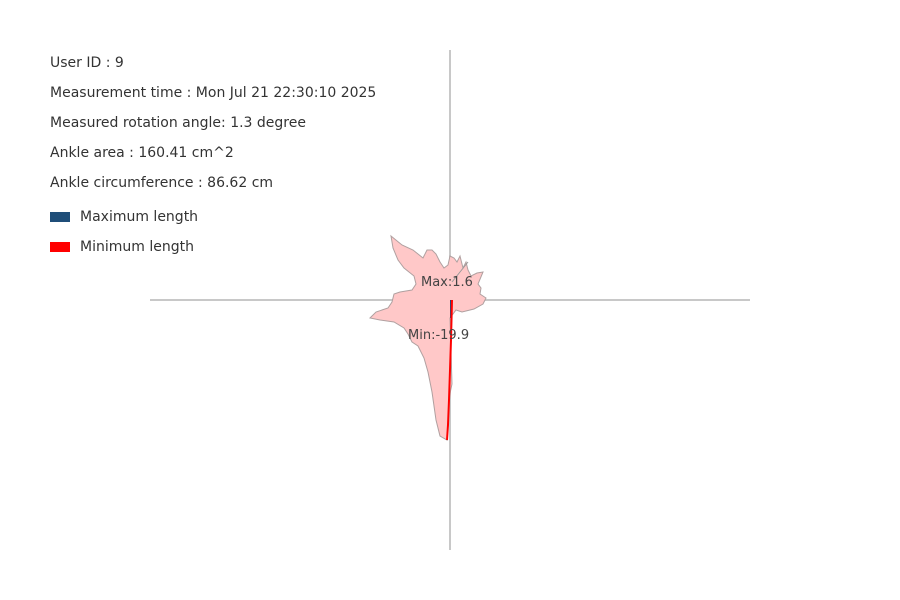  I want to click on legend-swatch-maximum, so click(60, 217).